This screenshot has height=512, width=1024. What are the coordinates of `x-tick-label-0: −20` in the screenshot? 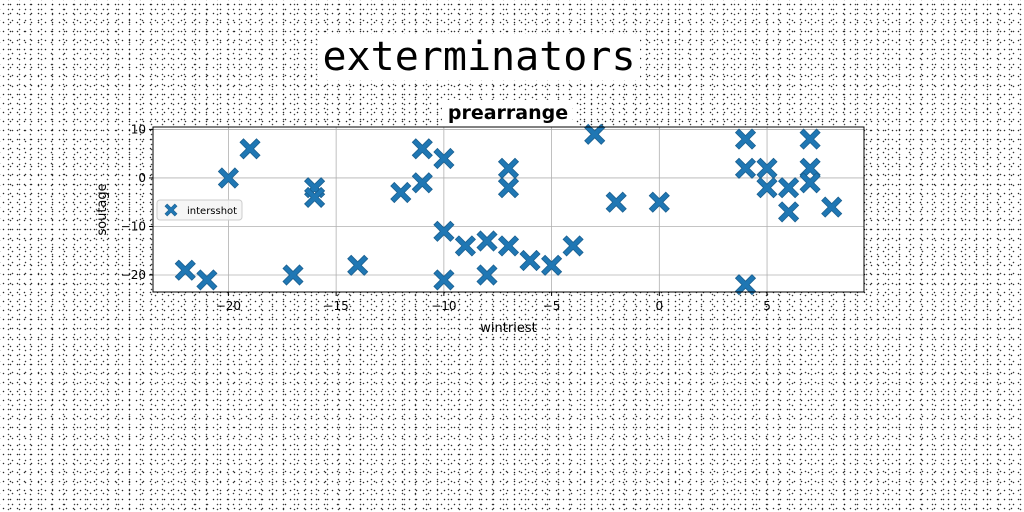 It's located at (228, 306).